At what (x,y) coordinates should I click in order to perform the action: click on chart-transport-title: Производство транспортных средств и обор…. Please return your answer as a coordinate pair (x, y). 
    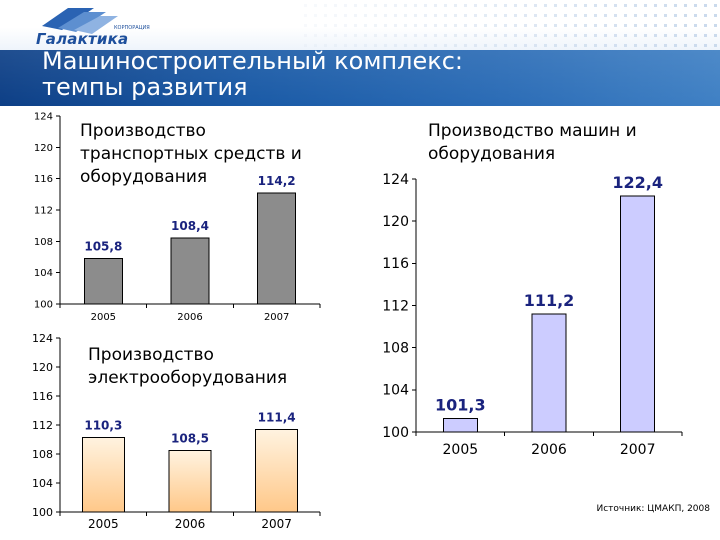
    Looking at the image, I should click on (191, 154).